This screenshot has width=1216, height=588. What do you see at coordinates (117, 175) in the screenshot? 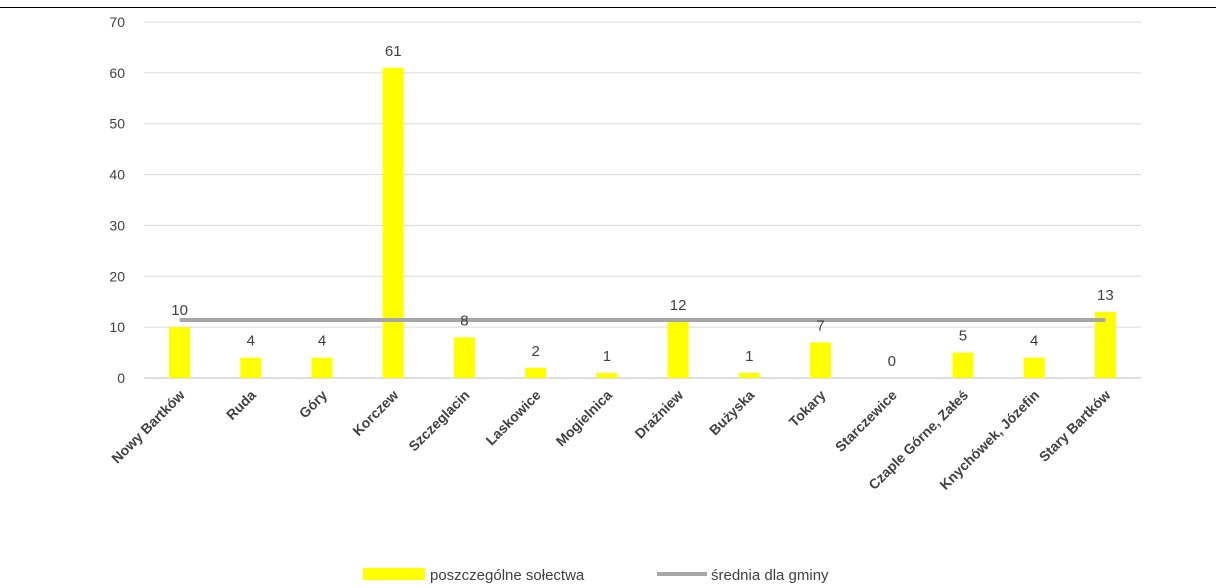
I see `y-tick-label: 40` at bounding box center [117, 175].